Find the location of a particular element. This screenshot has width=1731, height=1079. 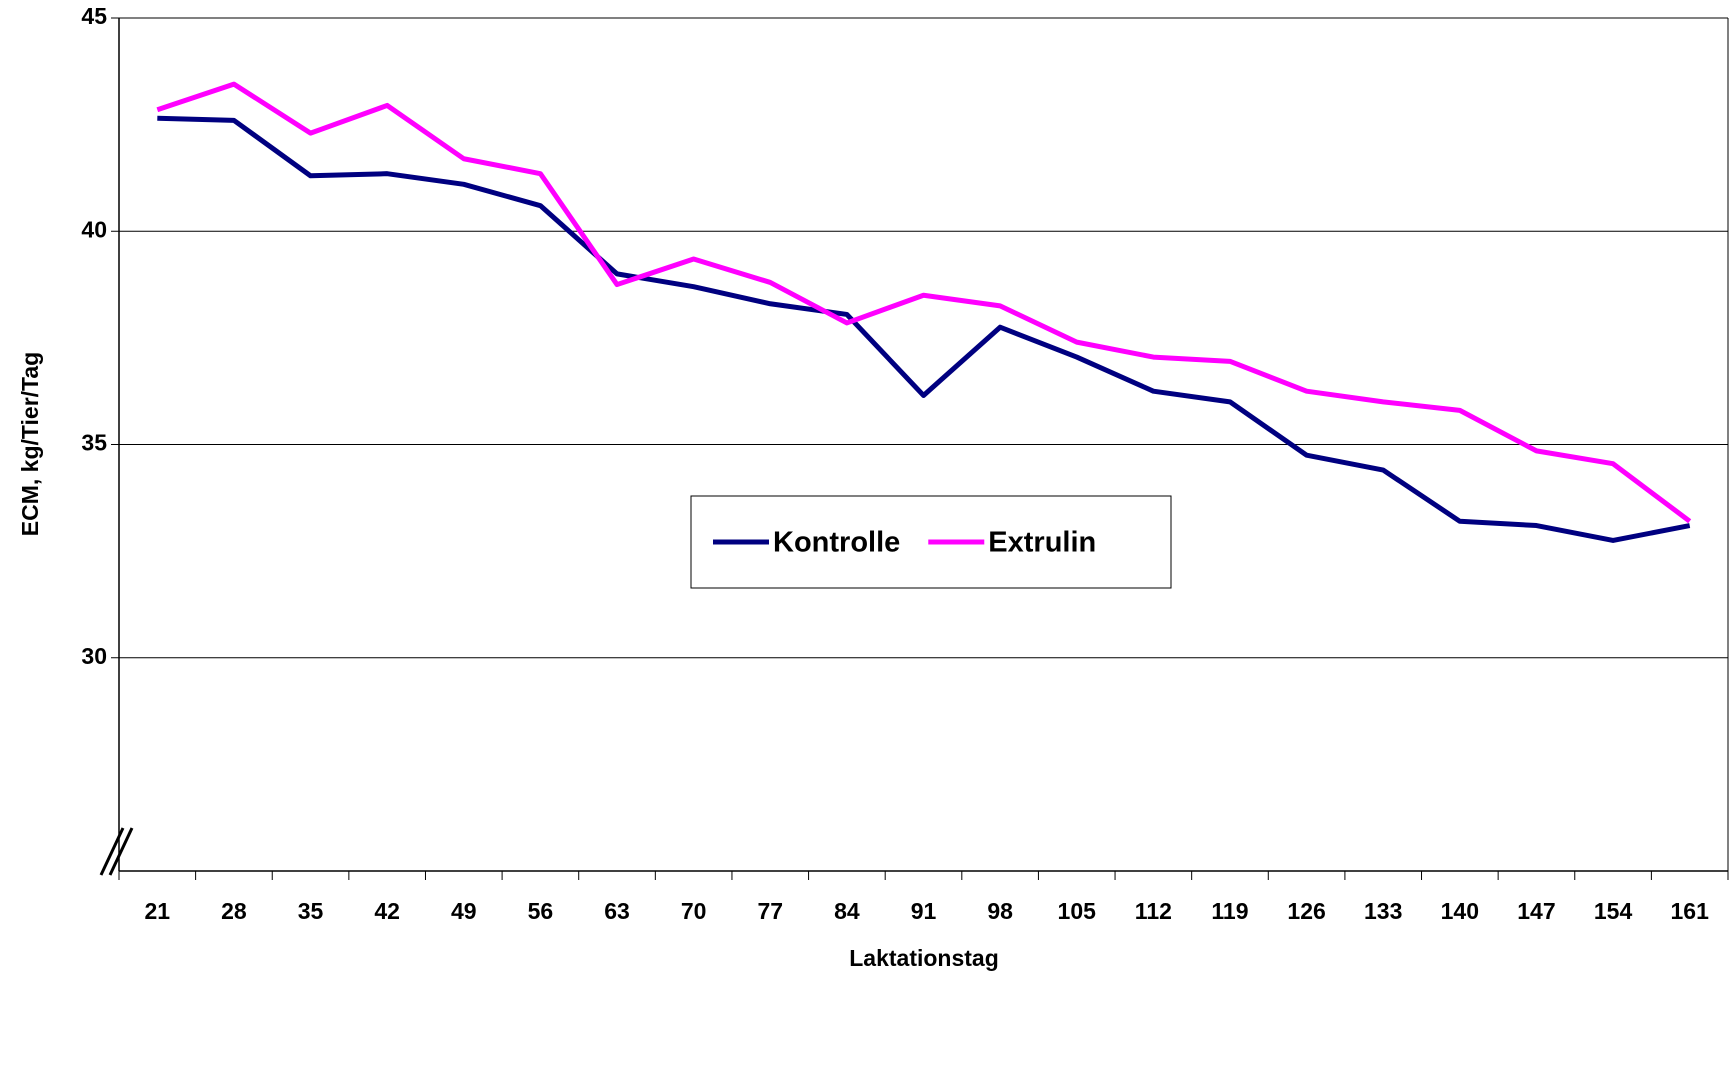

x-tick-label: 84 is located at coordinates (847, 911).